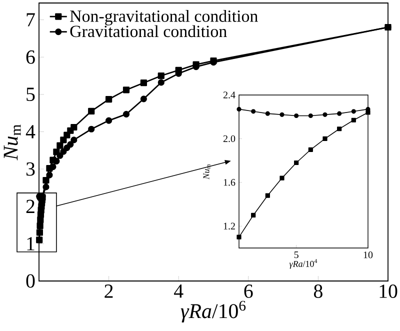 The width and height of the screenshot is (400, 331). I want to click on y-tick-label: 2, so click(30, 206).